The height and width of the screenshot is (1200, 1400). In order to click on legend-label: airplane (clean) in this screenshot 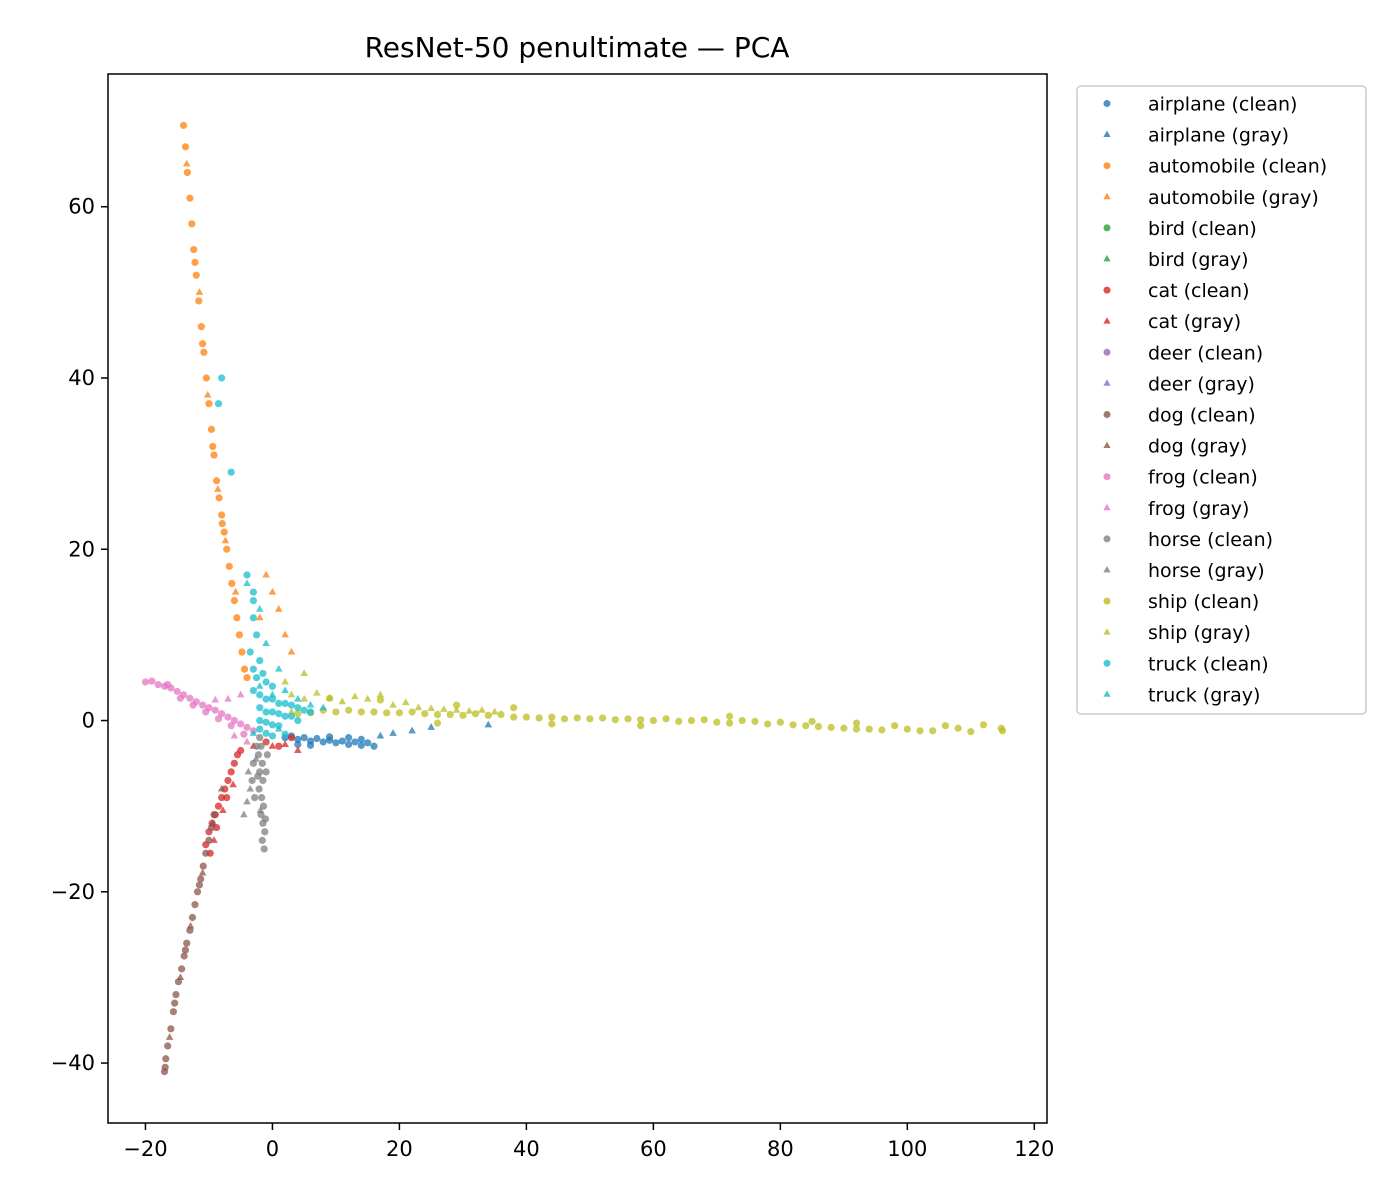, I will do `click(1222, 105)`.